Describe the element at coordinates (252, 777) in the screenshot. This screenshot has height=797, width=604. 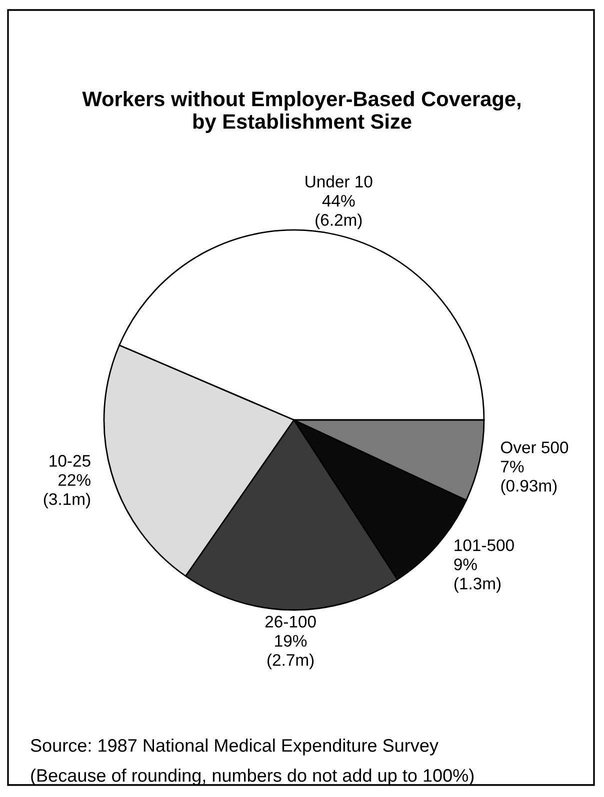
I see `text: (Because of rounding, numbers do not add up to 100%)` at that location.